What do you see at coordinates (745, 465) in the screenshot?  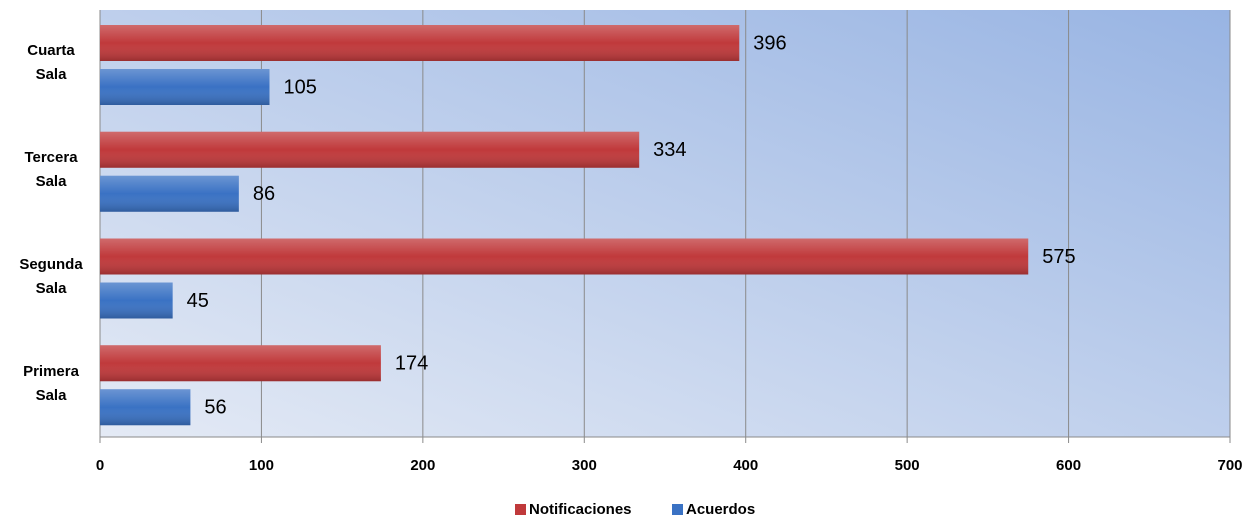 I see `x-tick-label: 400` at bounding box center [745, 465].